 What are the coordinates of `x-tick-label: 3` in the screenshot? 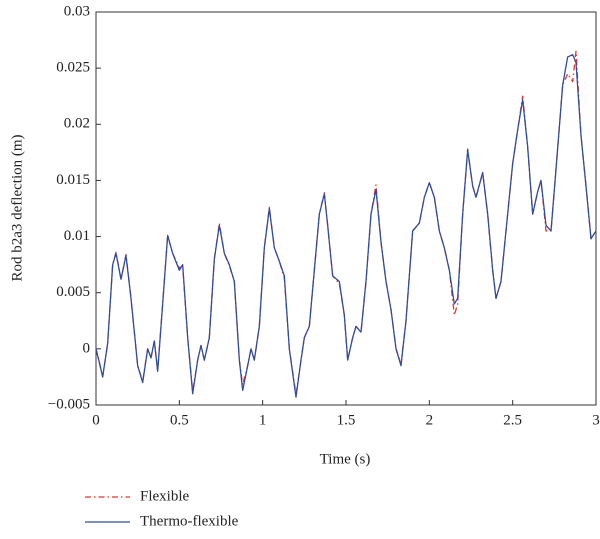 It's located at (596, 420).